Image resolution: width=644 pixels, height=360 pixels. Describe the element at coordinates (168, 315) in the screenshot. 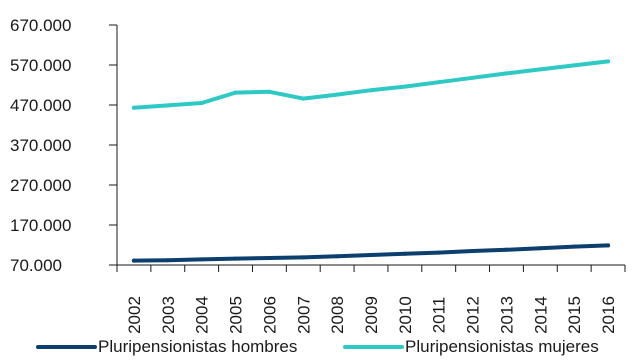

I see `x-tick-label: 2003` at that location.